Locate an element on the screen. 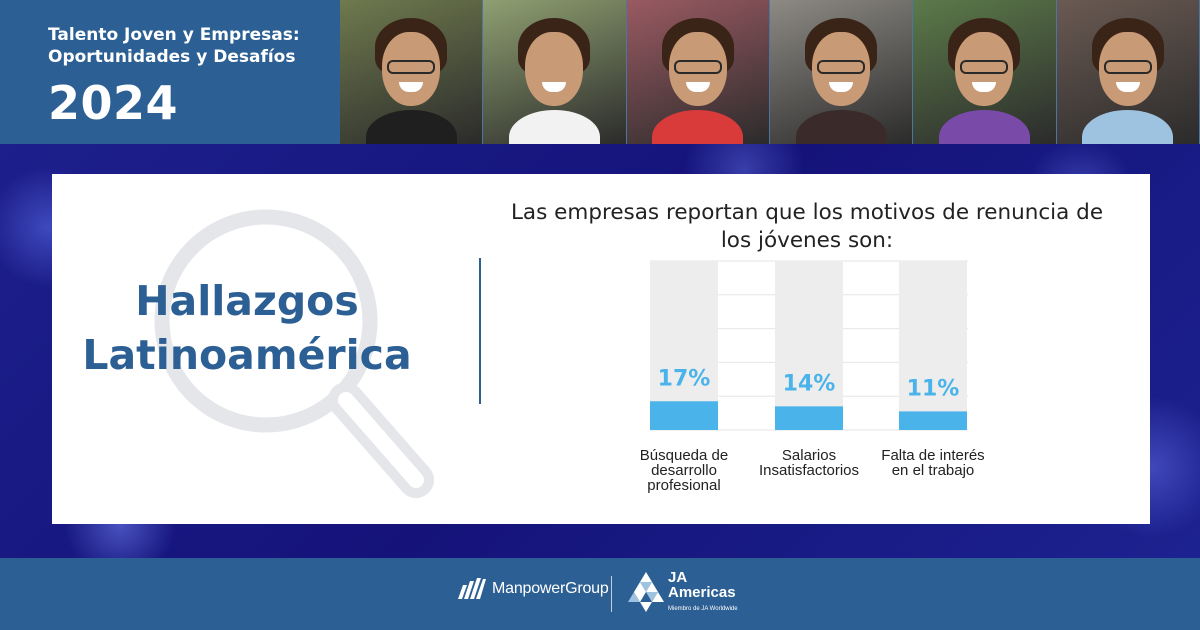 The image size is (1200, 630). photo-face is located at coordinates (554, 69).